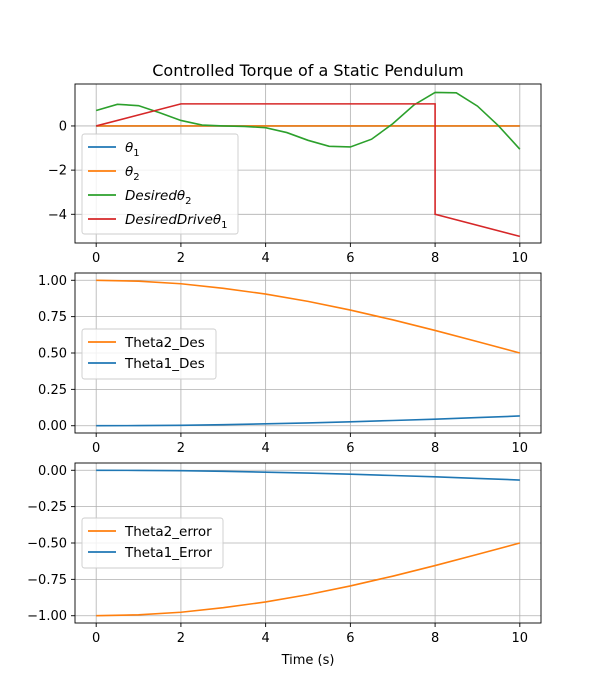 The image size is (600, 700). What do you see at coordinates (168, 532) in the screenshot?
I see `legend-label: Theta2_error` at bounding box center [168, 532].